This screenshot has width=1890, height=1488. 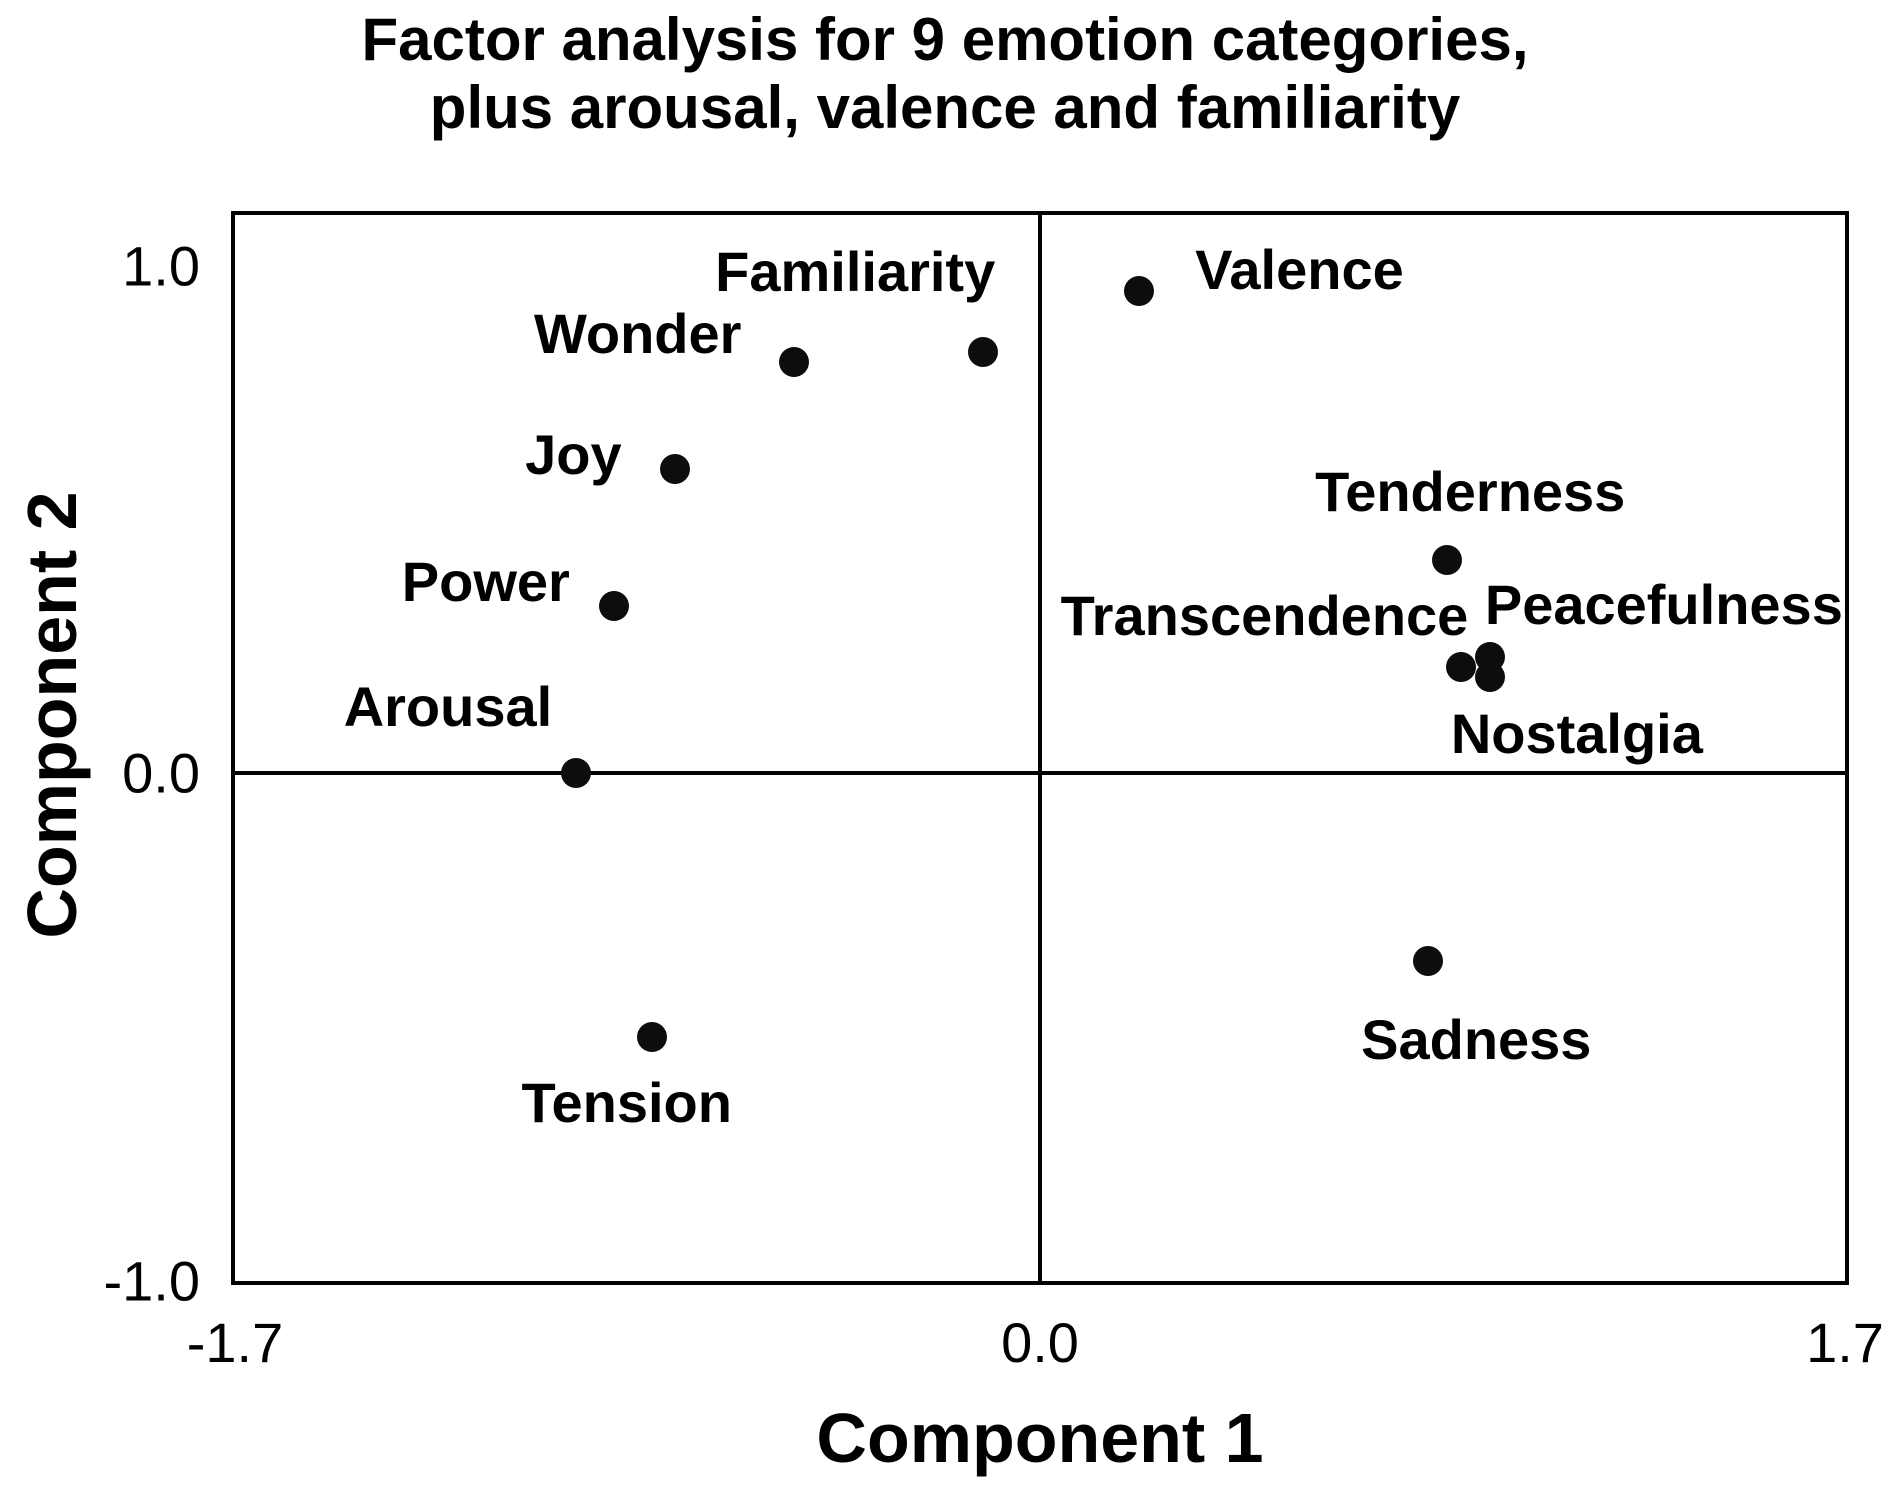 I want to click on data-point-dot-nostalgia, so click(x=1489, y=676).